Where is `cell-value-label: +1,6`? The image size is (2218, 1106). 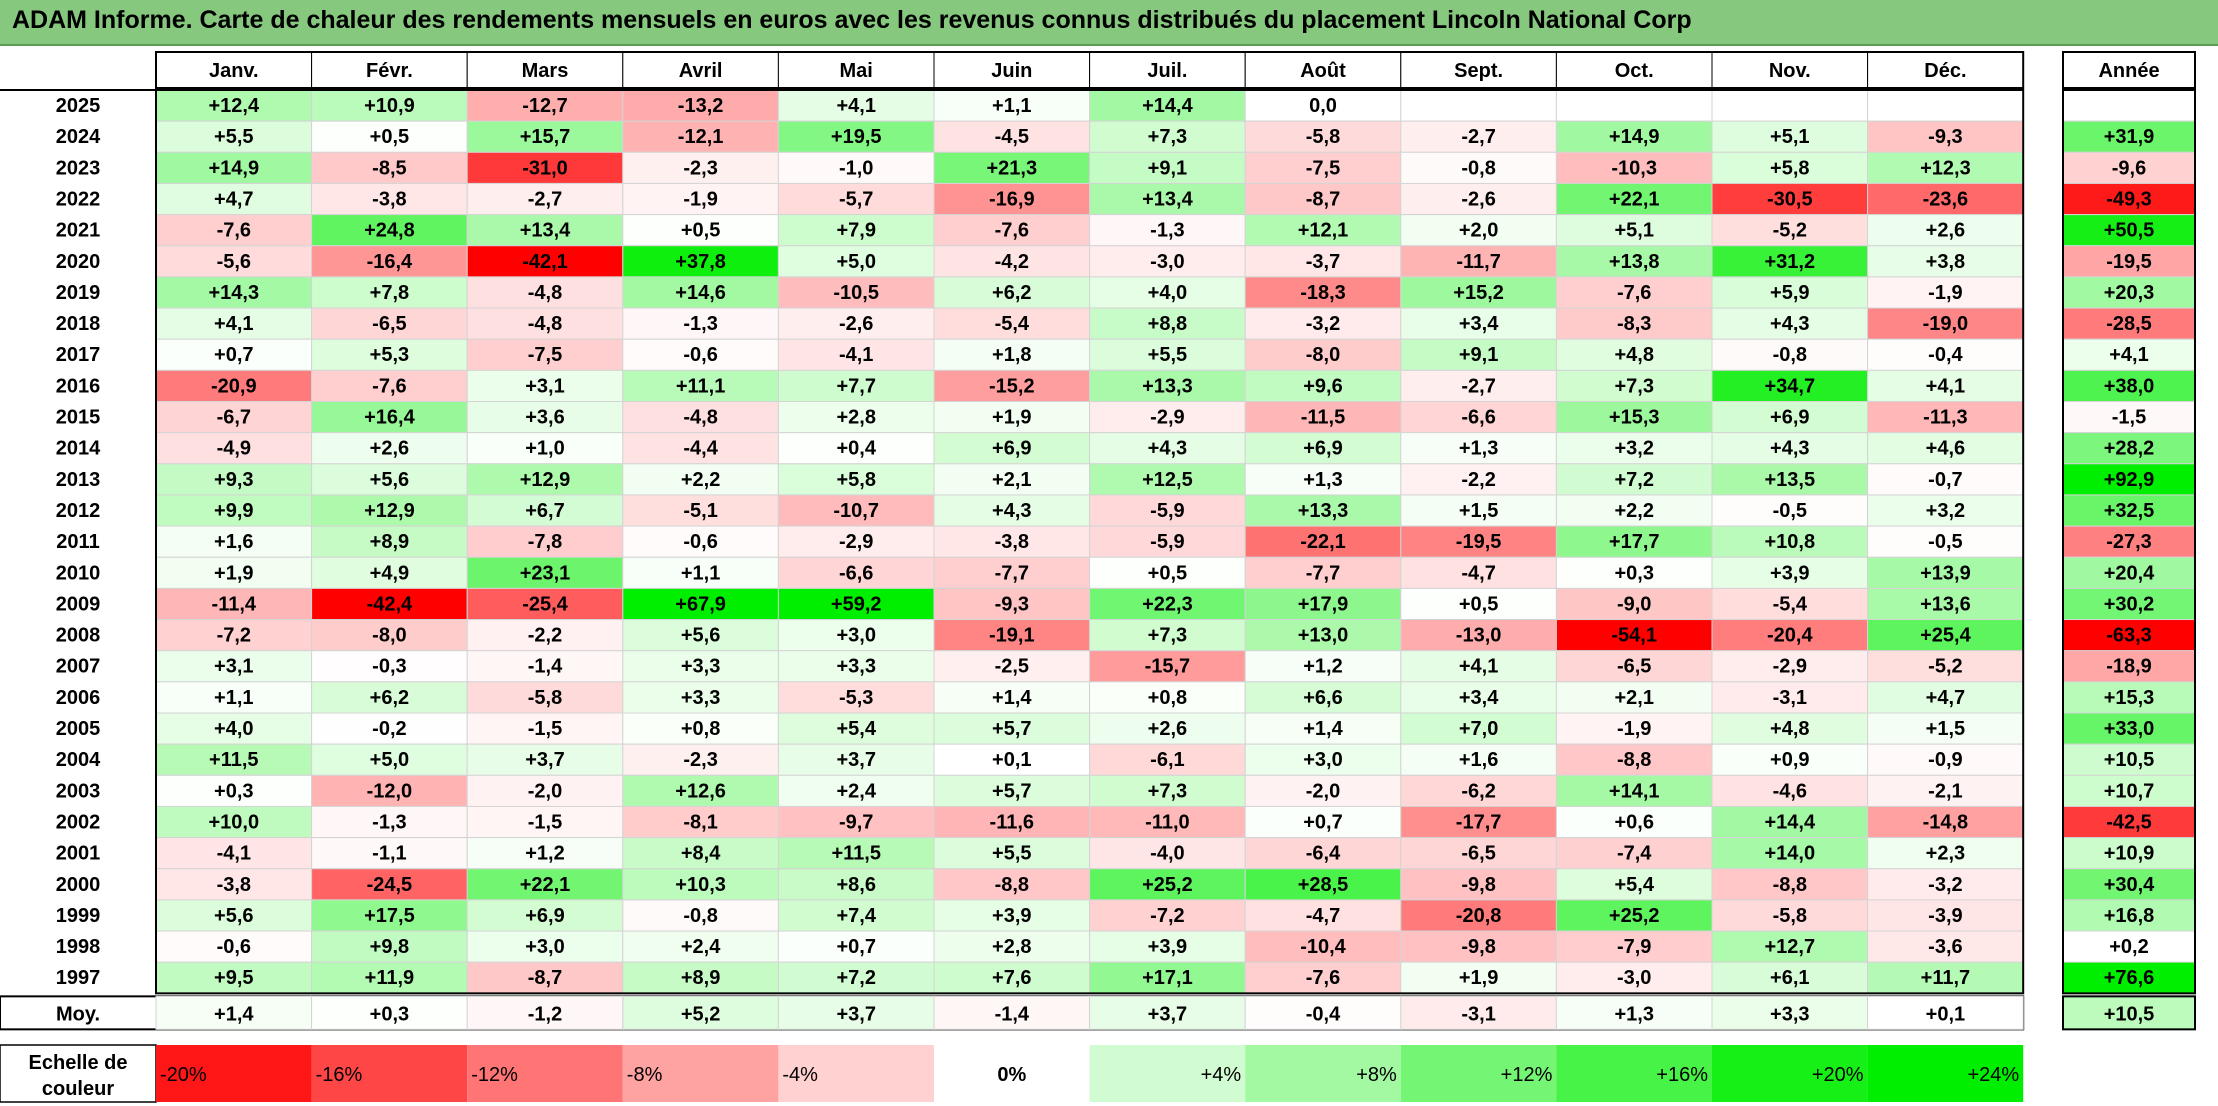 cell-value-label: +1,6 is located at coordinates (233, 542).